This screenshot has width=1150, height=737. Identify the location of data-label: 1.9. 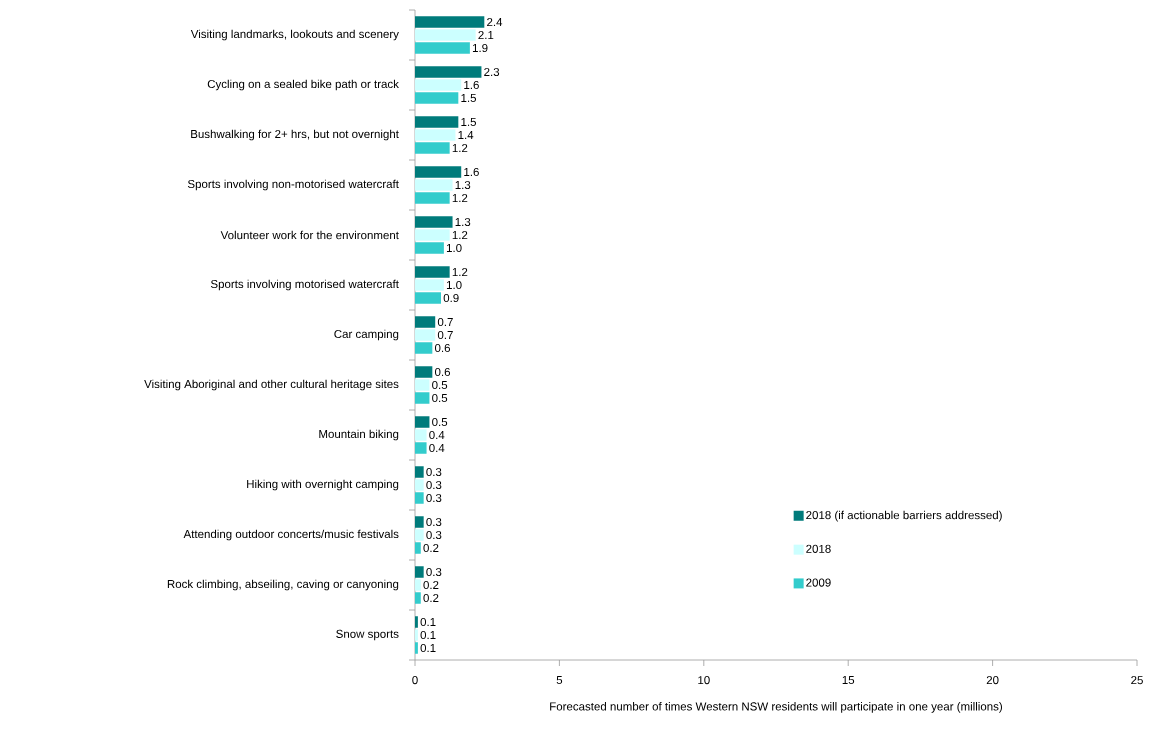
(480, 48).